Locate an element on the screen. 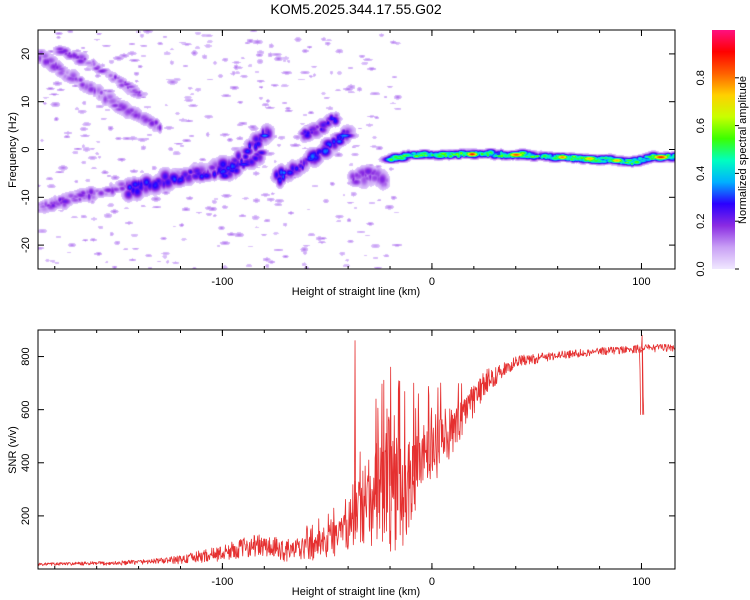 This screenshot has height=600, width=750. colorbar-tick-label: 0.4 is located at coordinates (701, 173).